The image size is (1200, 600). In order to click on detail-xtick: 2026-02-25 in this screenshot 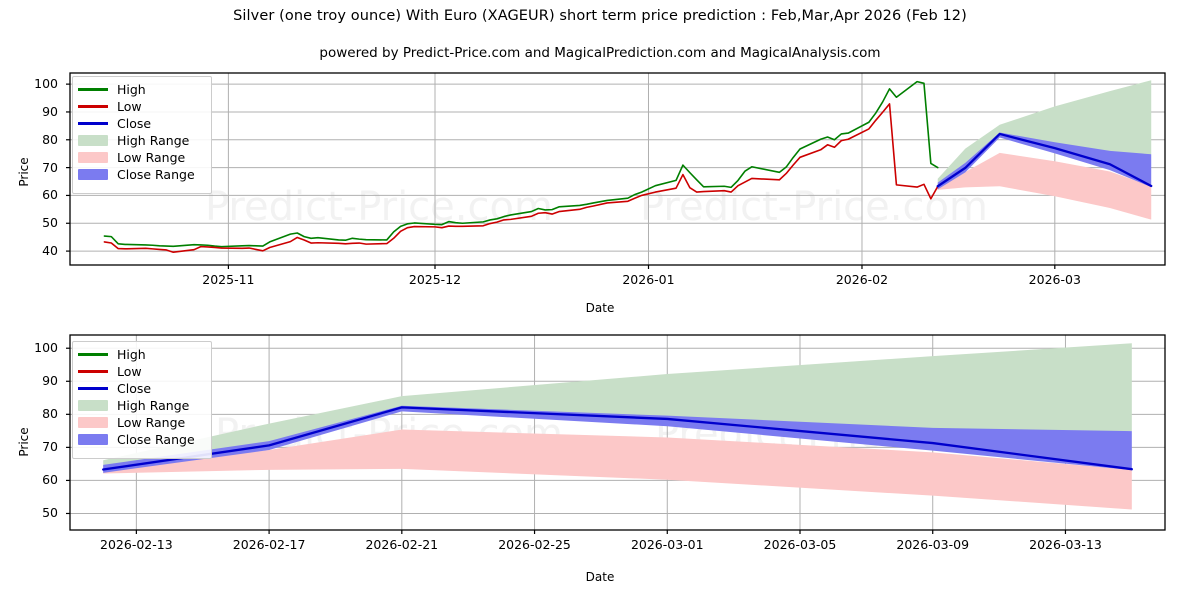, I will do `click(534, 544)`.